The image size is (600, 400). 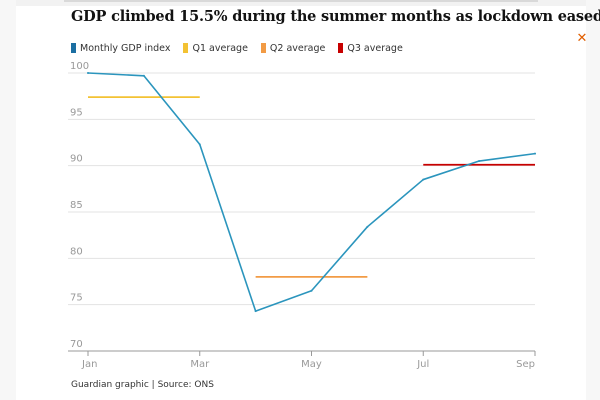 What do you see at coordinates (220, 48) in the screenshot?
I see `legend-label-q1: Q1 average` at bounding box center [220, 48].